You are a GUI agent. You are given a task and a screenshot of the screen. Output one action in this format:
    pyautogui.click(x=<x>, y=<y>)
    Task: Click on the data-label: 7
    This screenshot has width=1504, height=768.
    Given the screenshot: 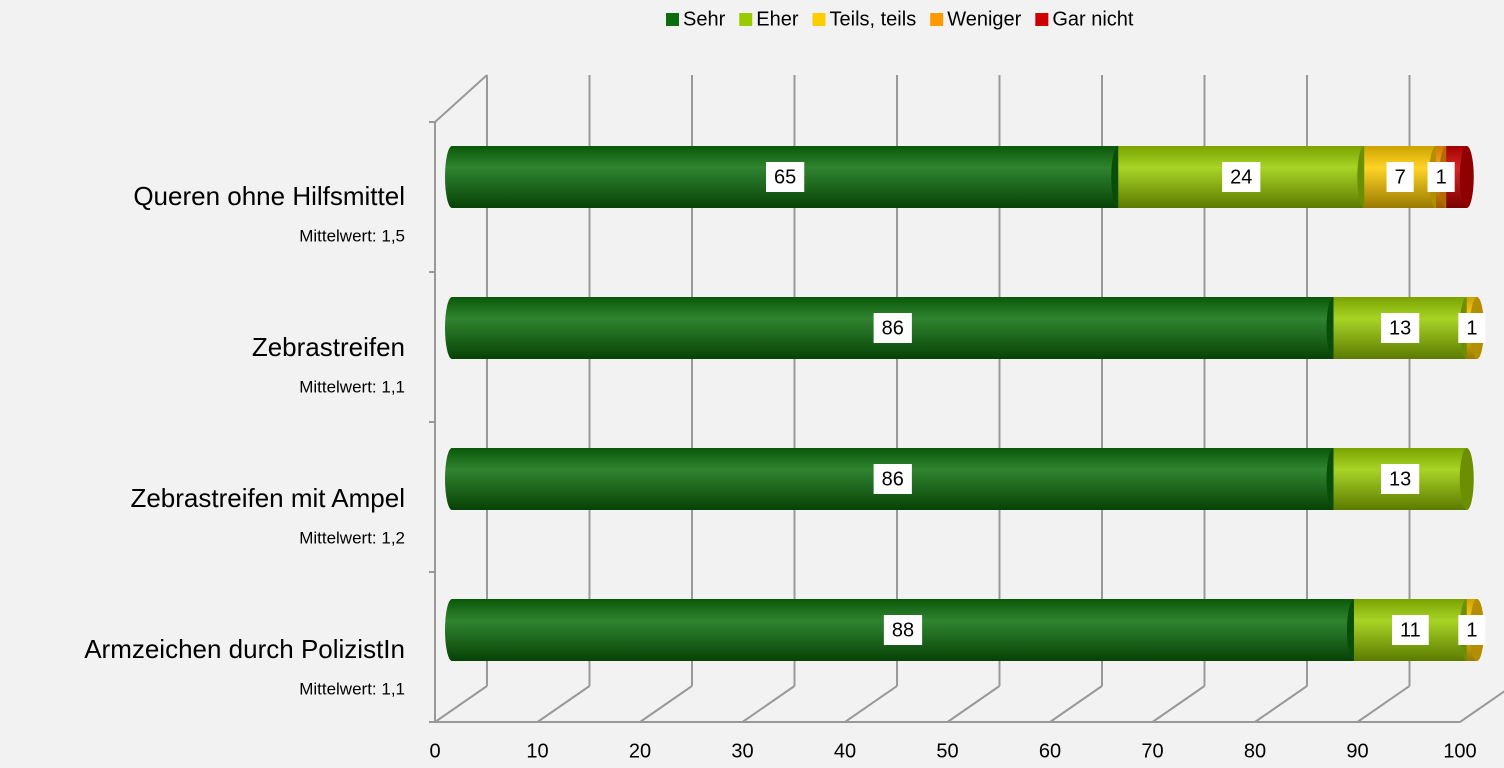 What is the action you would take?
    pyautogui.click(x=1400, y=177)
    